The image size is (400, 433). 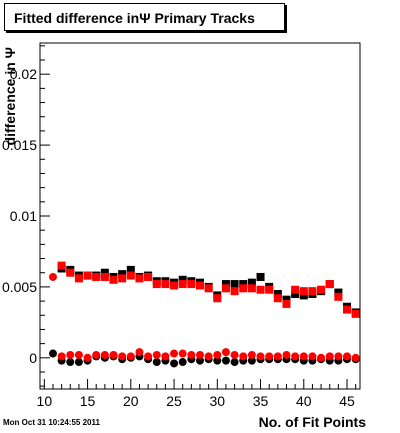 What do you see at coordinates (304, 401) in the screenshot?
I see `x-tick-label: 40` at bounding box center [304, 401].